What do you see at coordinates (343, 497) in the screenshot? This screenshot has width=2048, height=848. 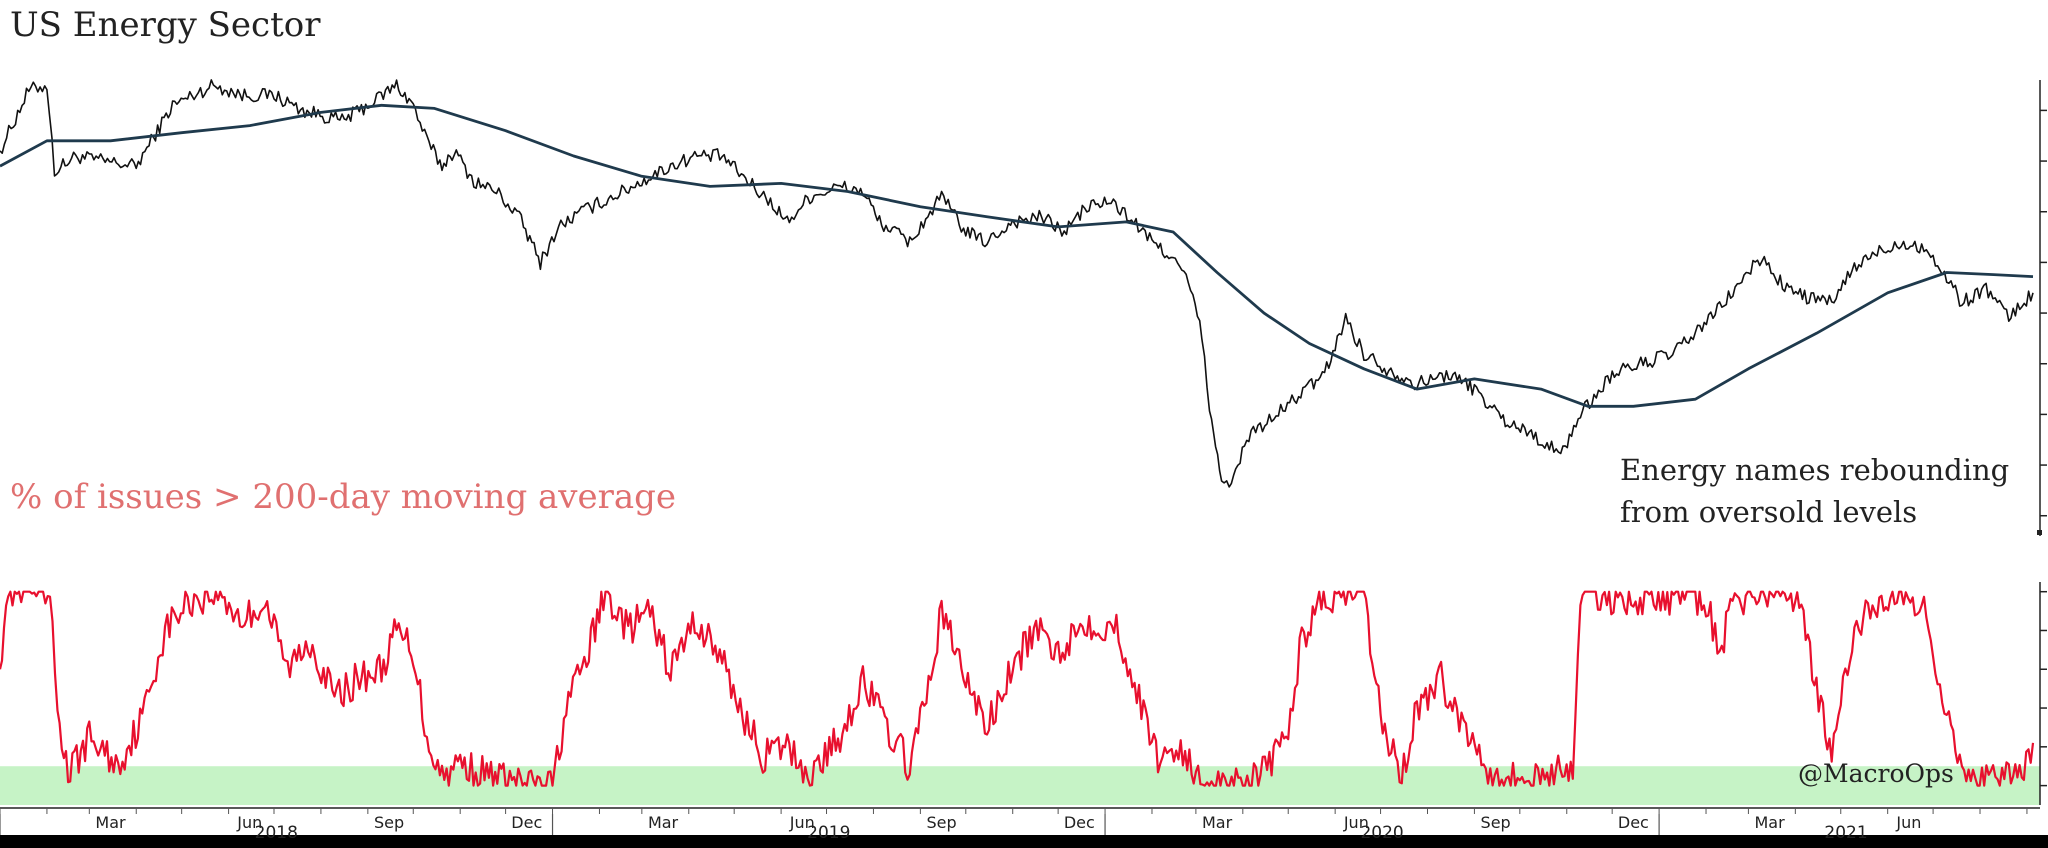 I see `indicator-subtitle: % of issues > 200-day moving average` at bounding box center [343, 497].